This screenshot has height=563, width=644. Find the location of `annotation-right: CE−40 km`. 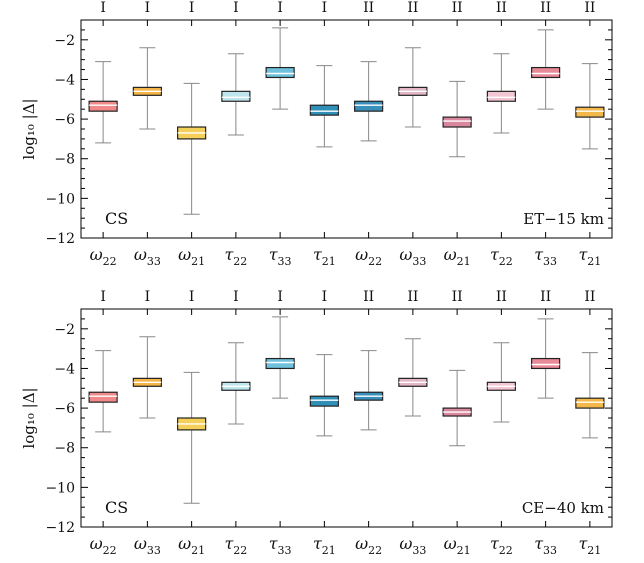

annotation-right: CE−40 km is located at coordinates (563, 508).